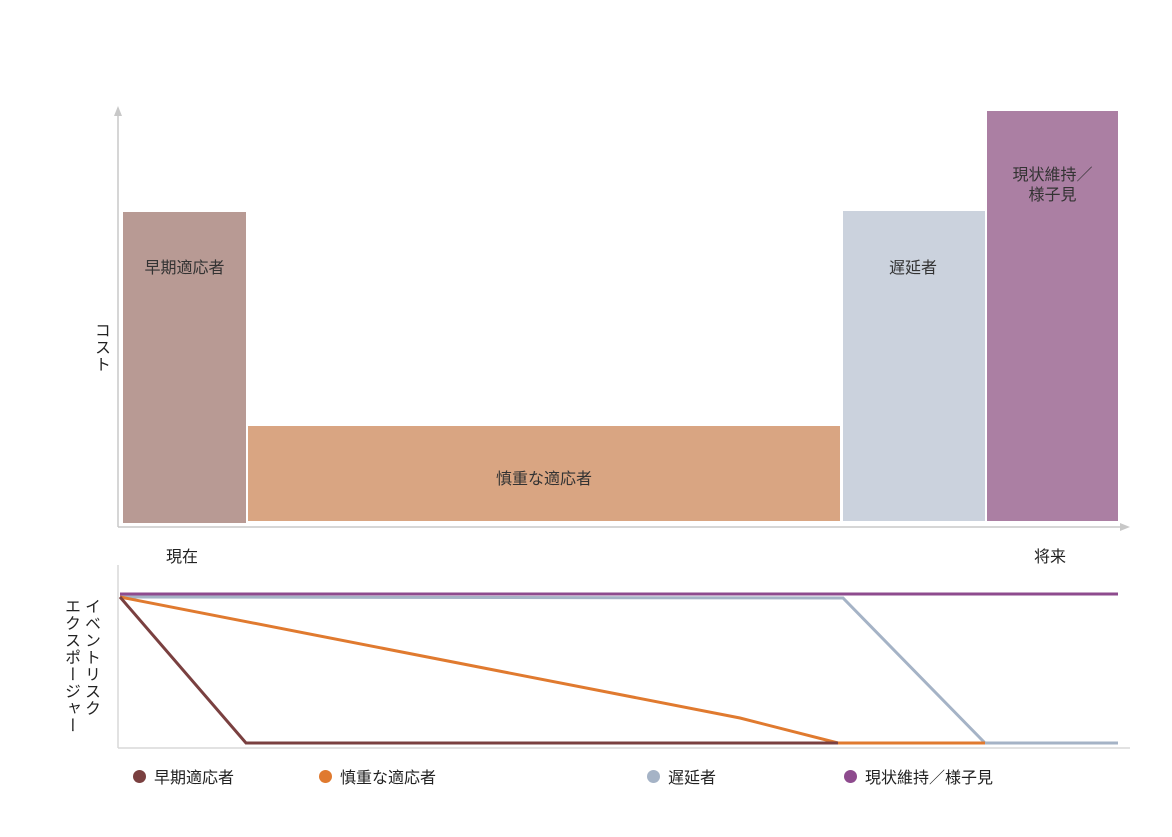 The height and width of the screenshot is (837, 1172). I want to click on legend-label: 遅延者, so click(692, 777).